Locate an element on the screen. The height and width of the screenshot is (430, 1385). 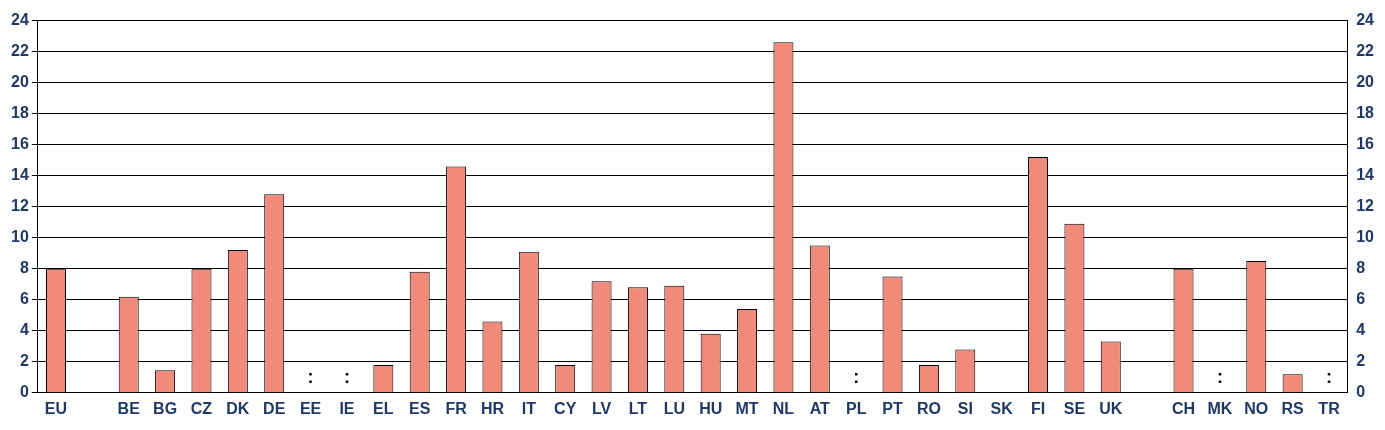
y-tick-label: 6 is located at coordinates (24, 299).